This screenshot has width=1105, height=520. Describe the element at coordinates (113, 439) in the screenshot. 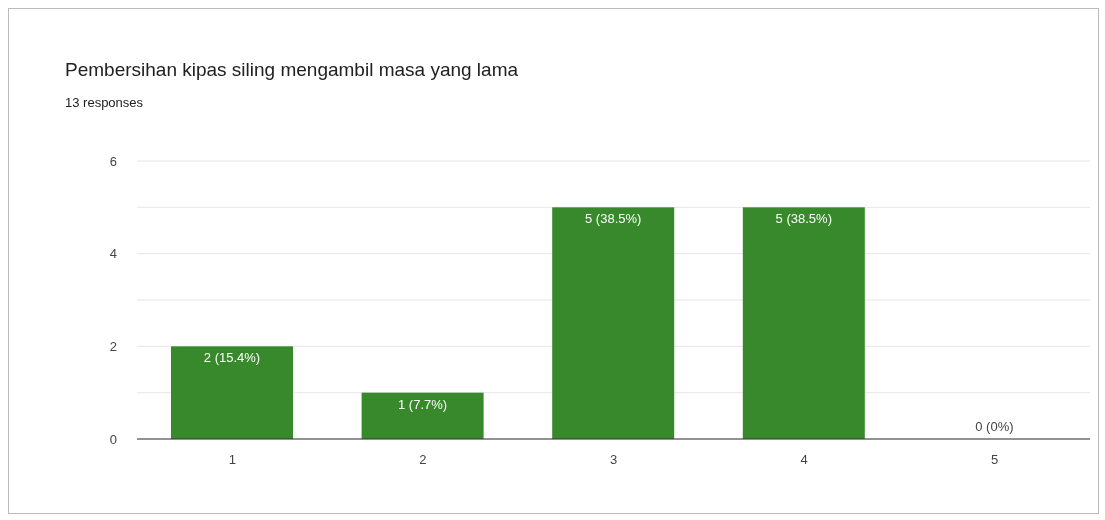

I see `y-tick-label: 0` at that location.